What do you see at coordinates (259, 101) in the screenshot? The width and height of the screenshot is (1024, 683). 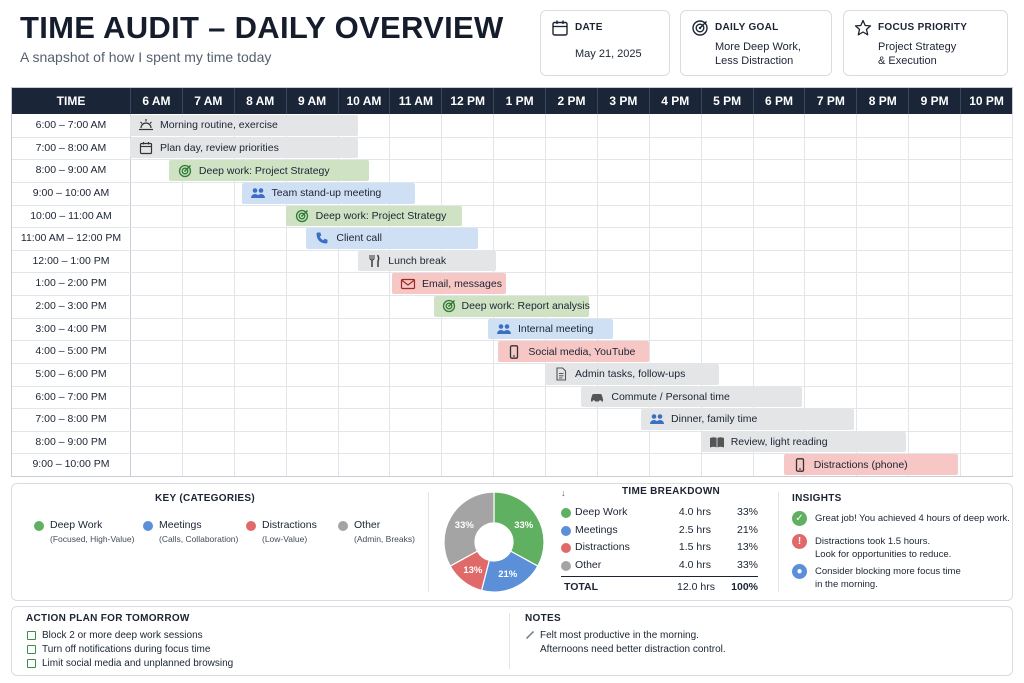 I see `hour-header: 8 AM` at bounding box center [259, 101].